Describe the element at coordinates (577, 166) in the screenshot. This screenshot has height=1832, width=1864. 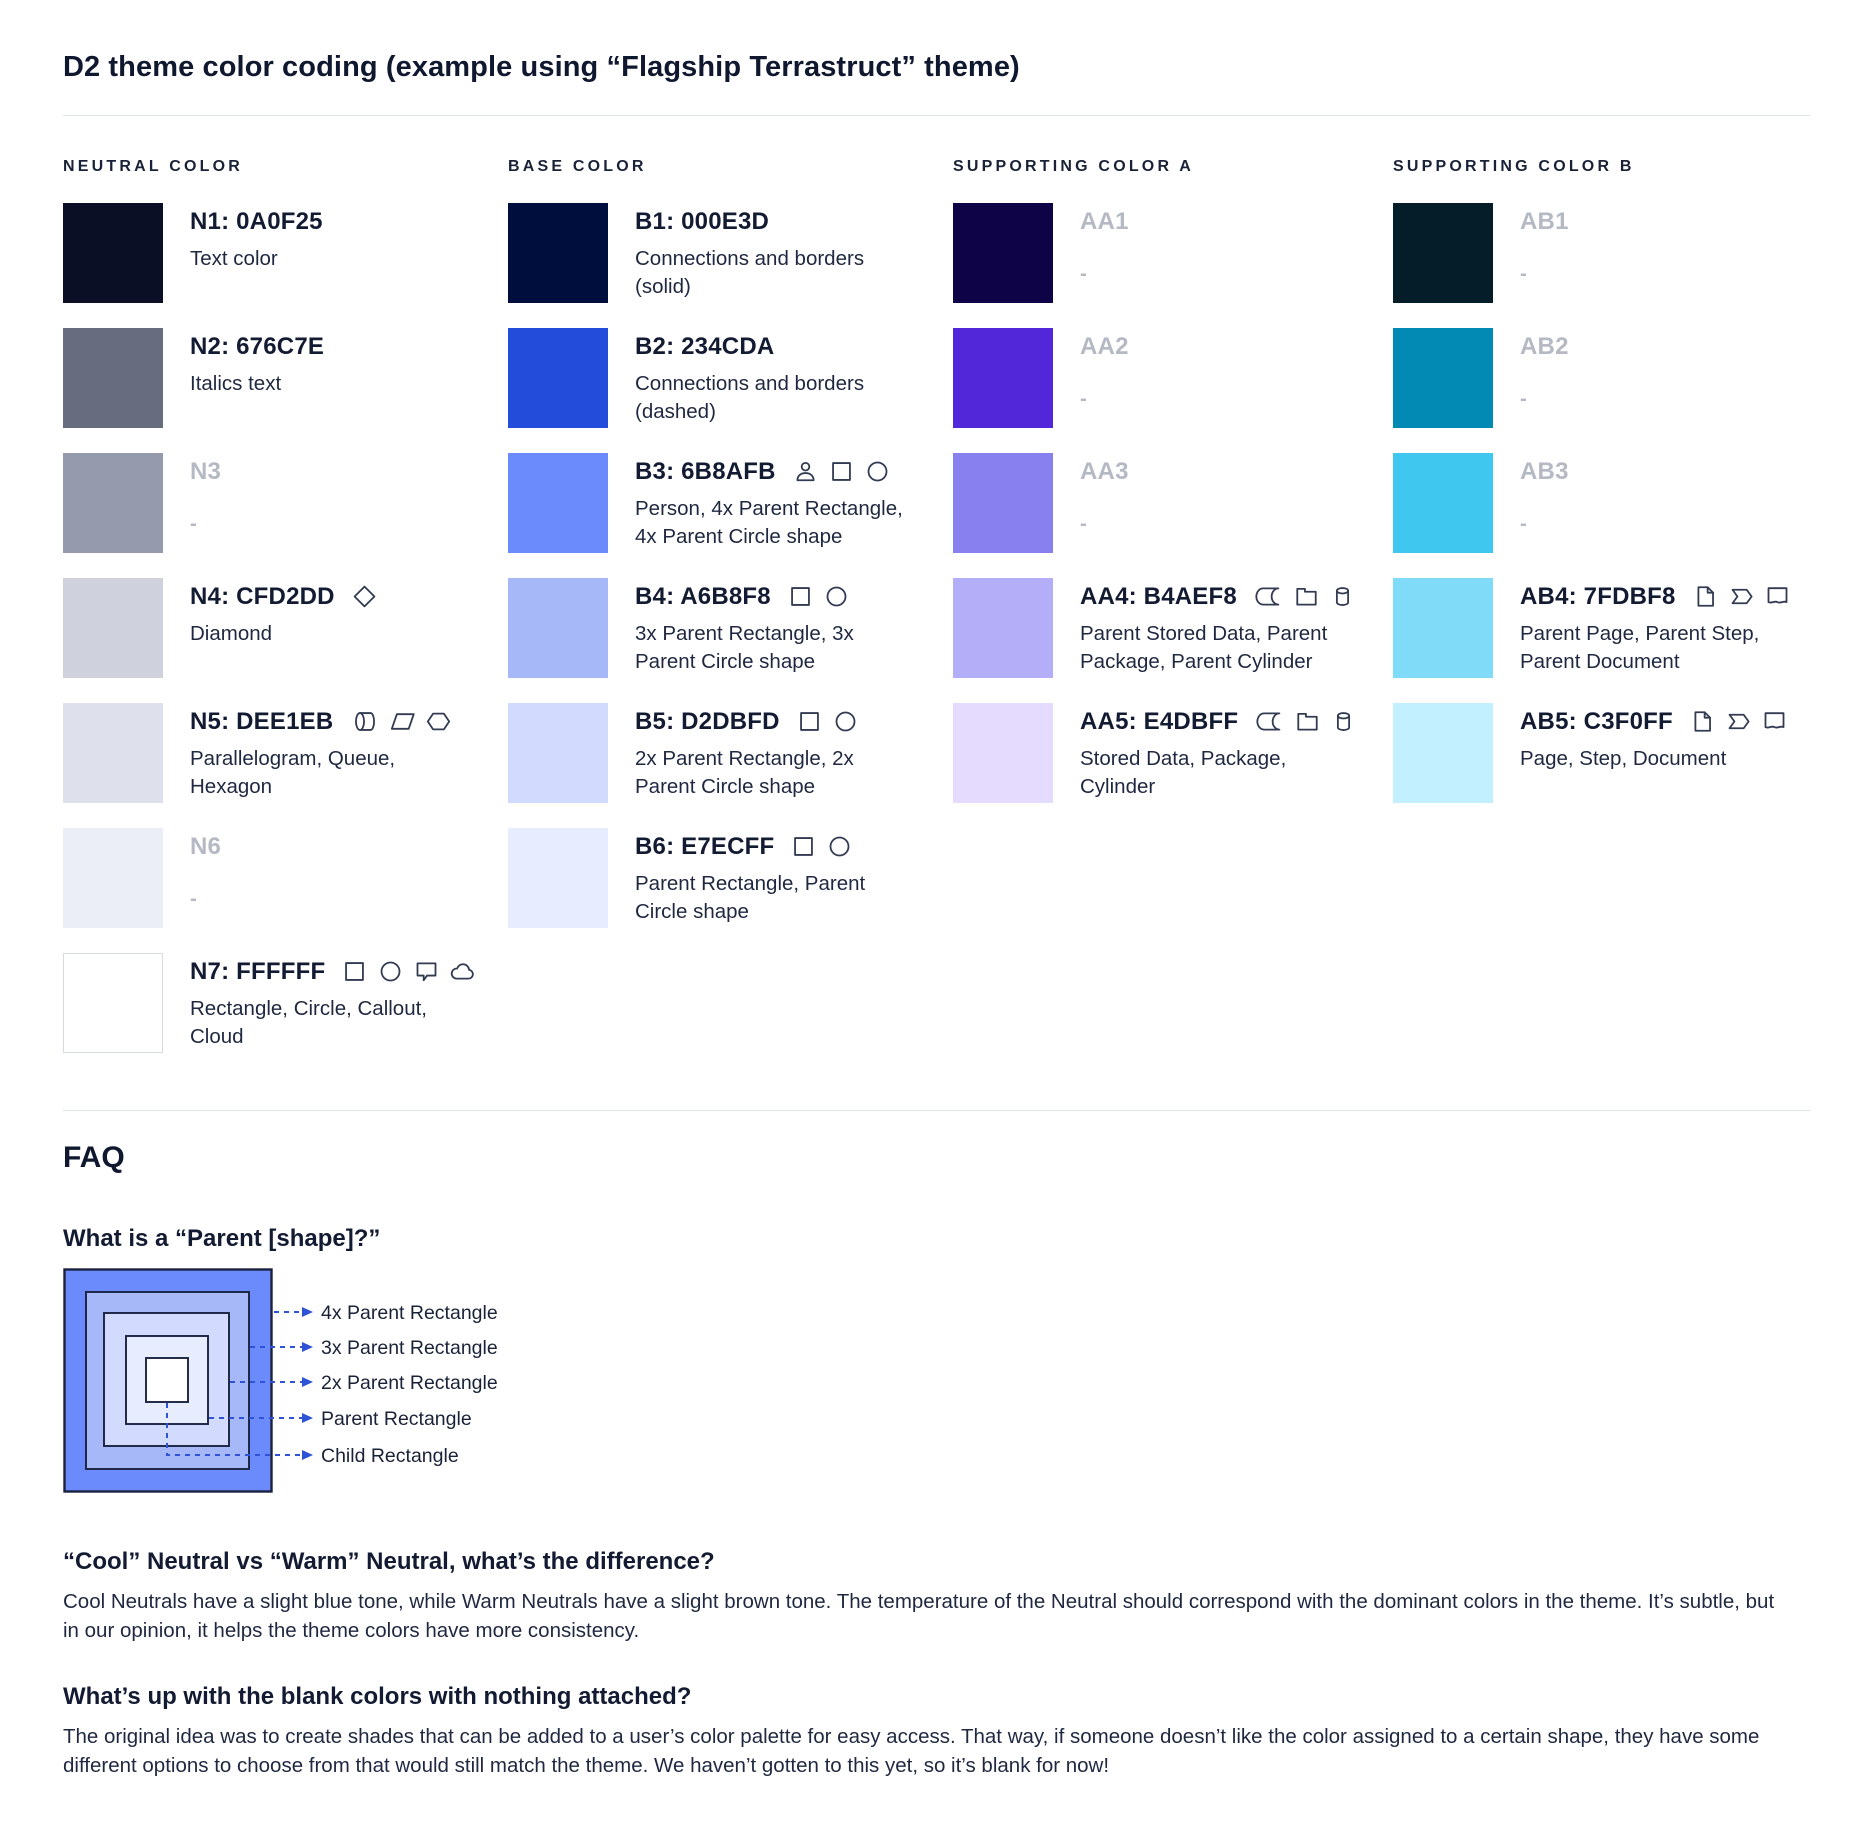
I see `column-header: BASE COLOR` at that location.